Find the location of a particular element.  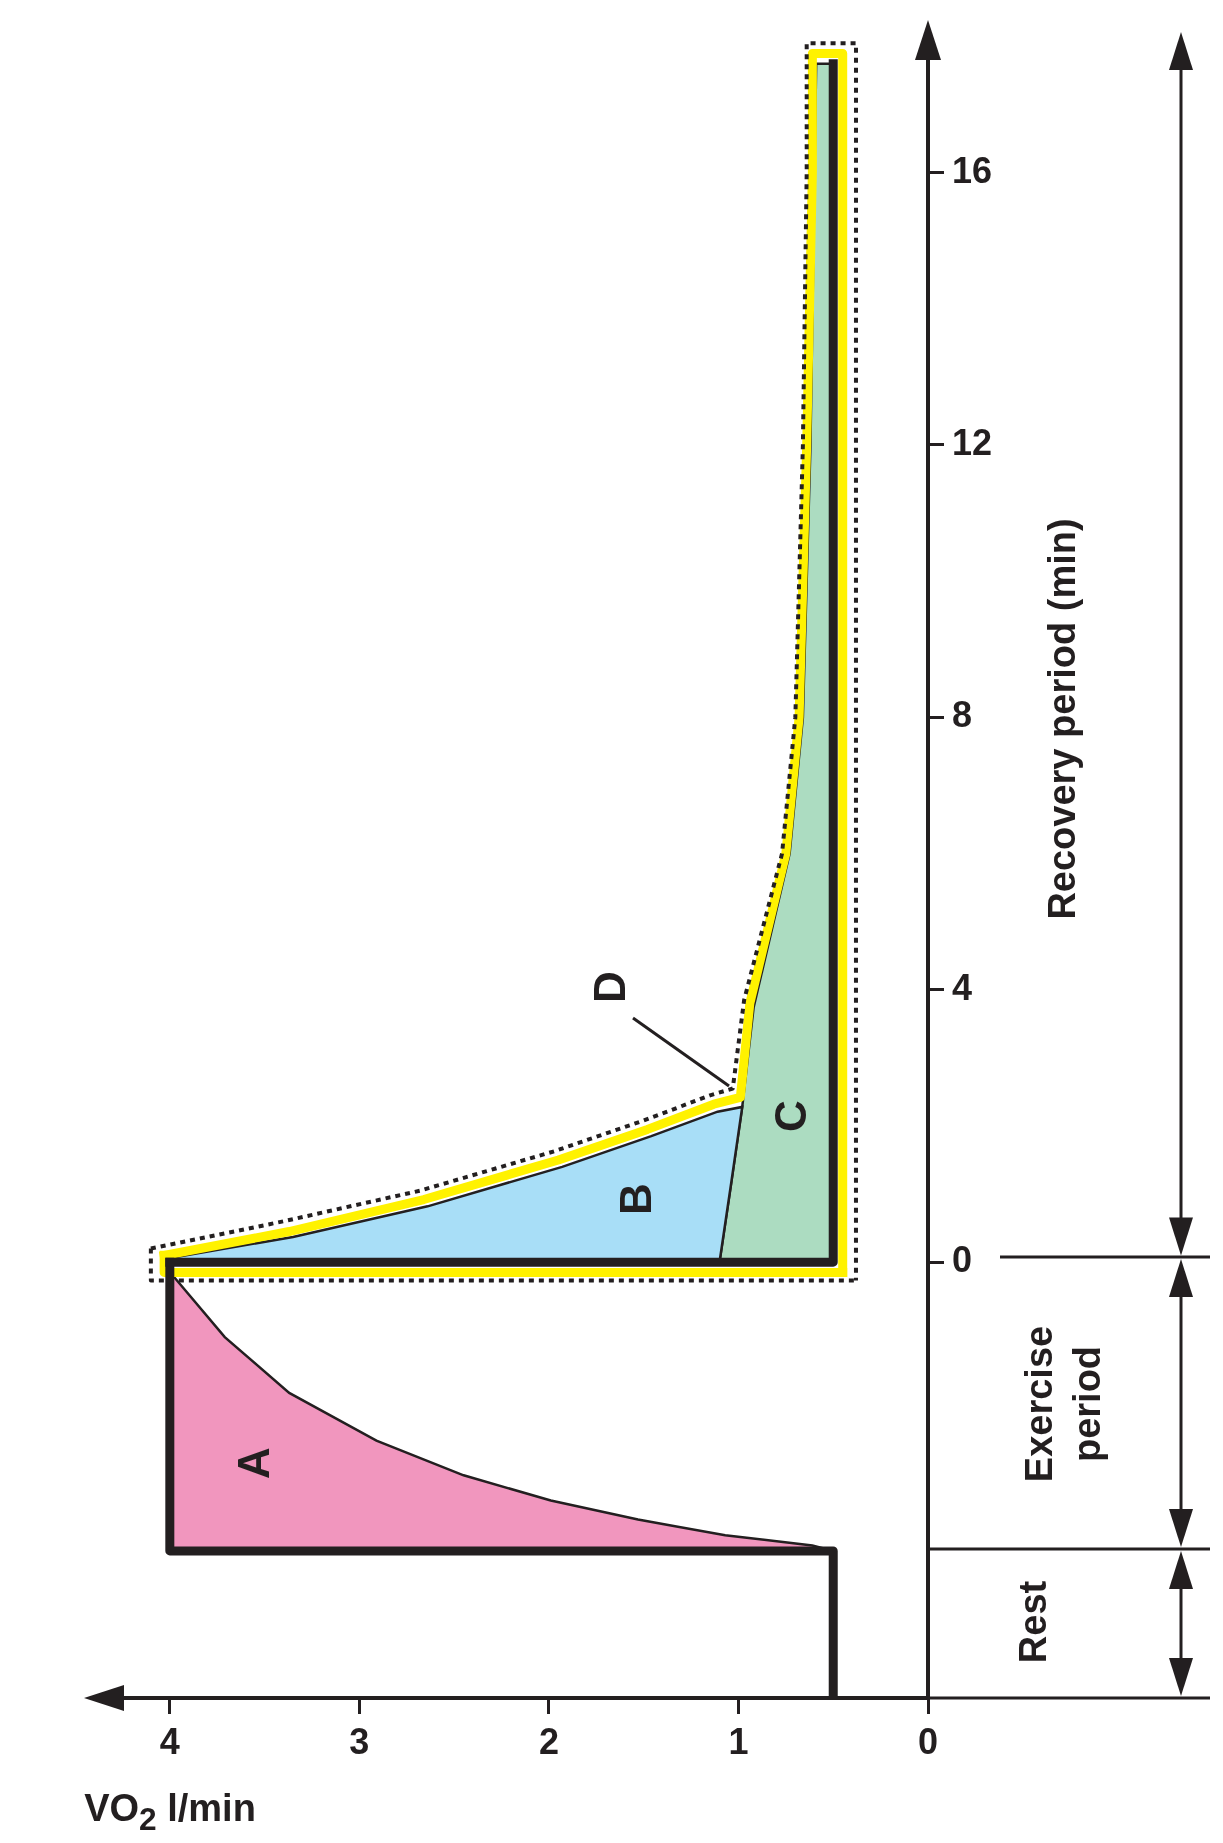

x-tick-label: 4 is located at coordinates (169, 1741).